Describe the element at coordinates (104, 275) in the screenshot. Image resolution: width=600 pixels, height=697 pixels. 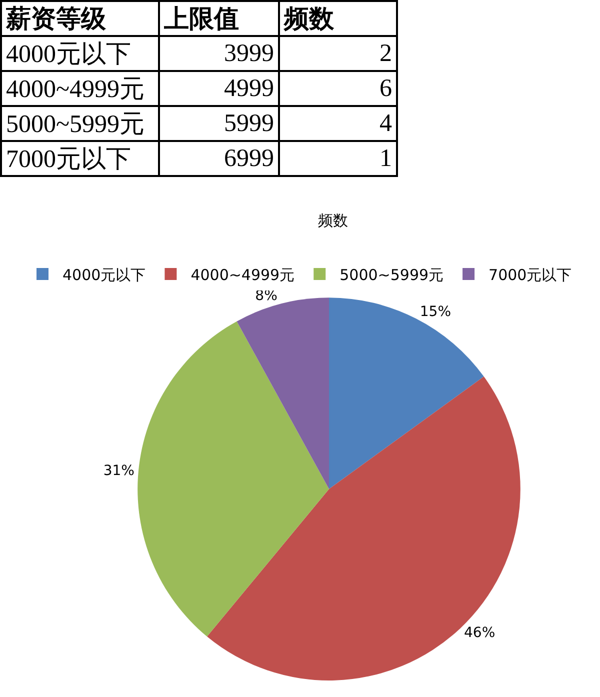
I see `legend-label: 4000元以下` at that location.